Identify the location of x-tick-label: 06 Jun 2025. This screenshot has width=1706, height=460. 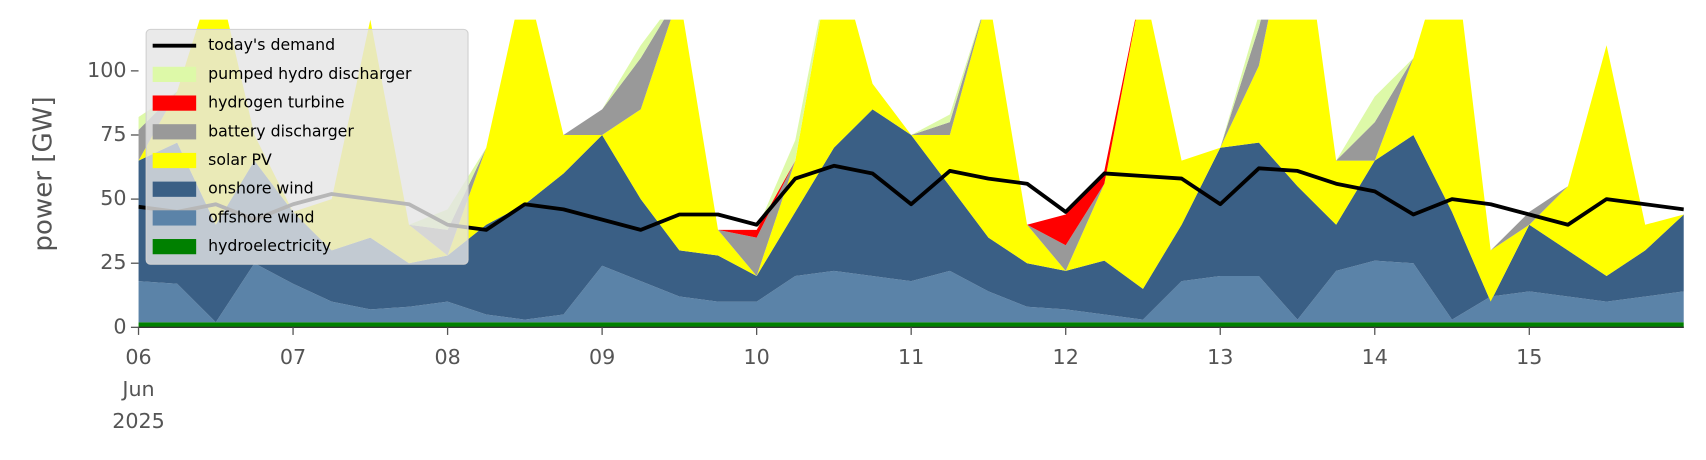
(138, 389).